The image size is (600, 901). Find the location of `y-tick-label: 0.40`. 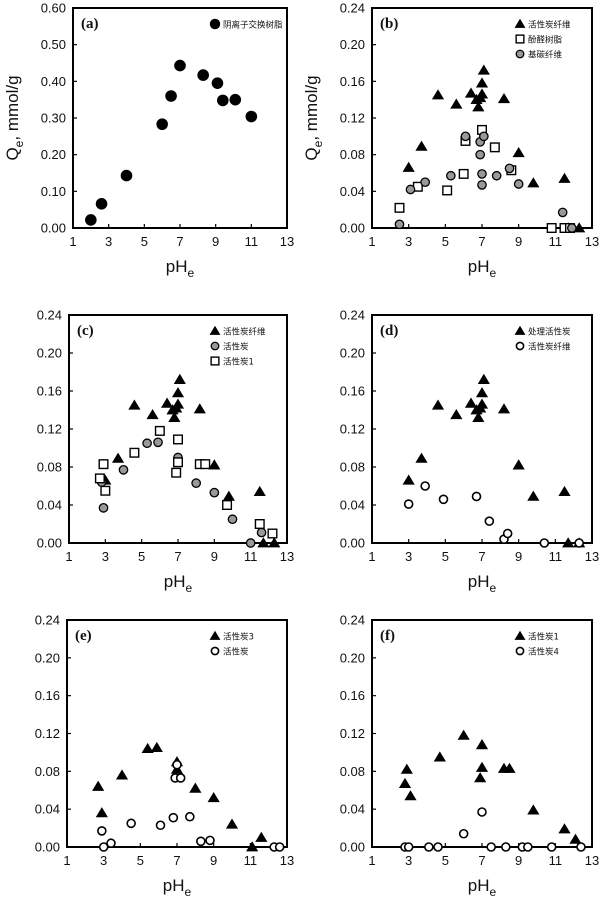

y-tick-label: 0.40 is located at coordinates (53, 81).